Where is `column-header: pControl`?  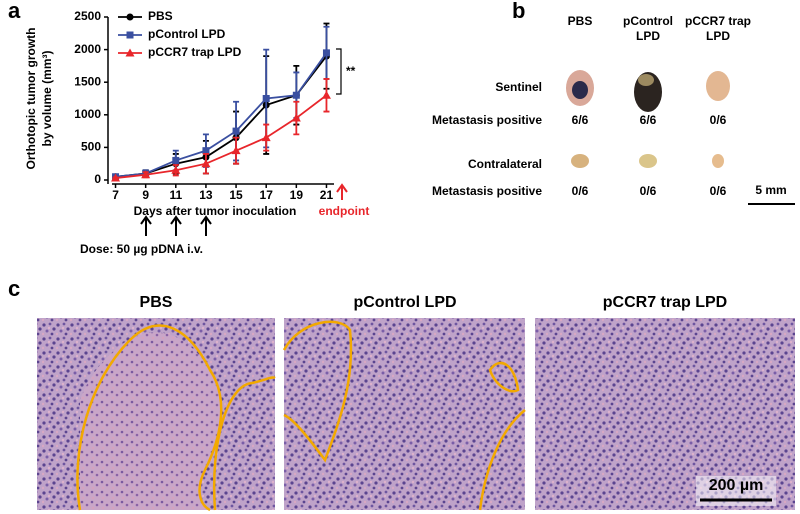
column-header: pControl is located at coordinates (648, 21).